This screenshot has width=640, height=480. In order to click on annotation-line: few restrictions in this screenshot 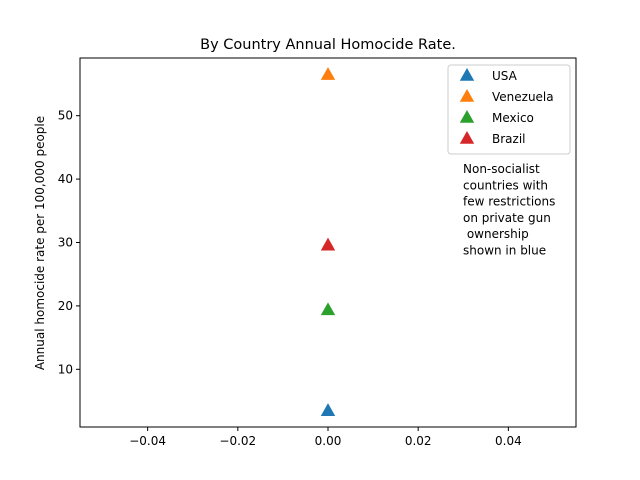, I will do `click(509, 202)`.